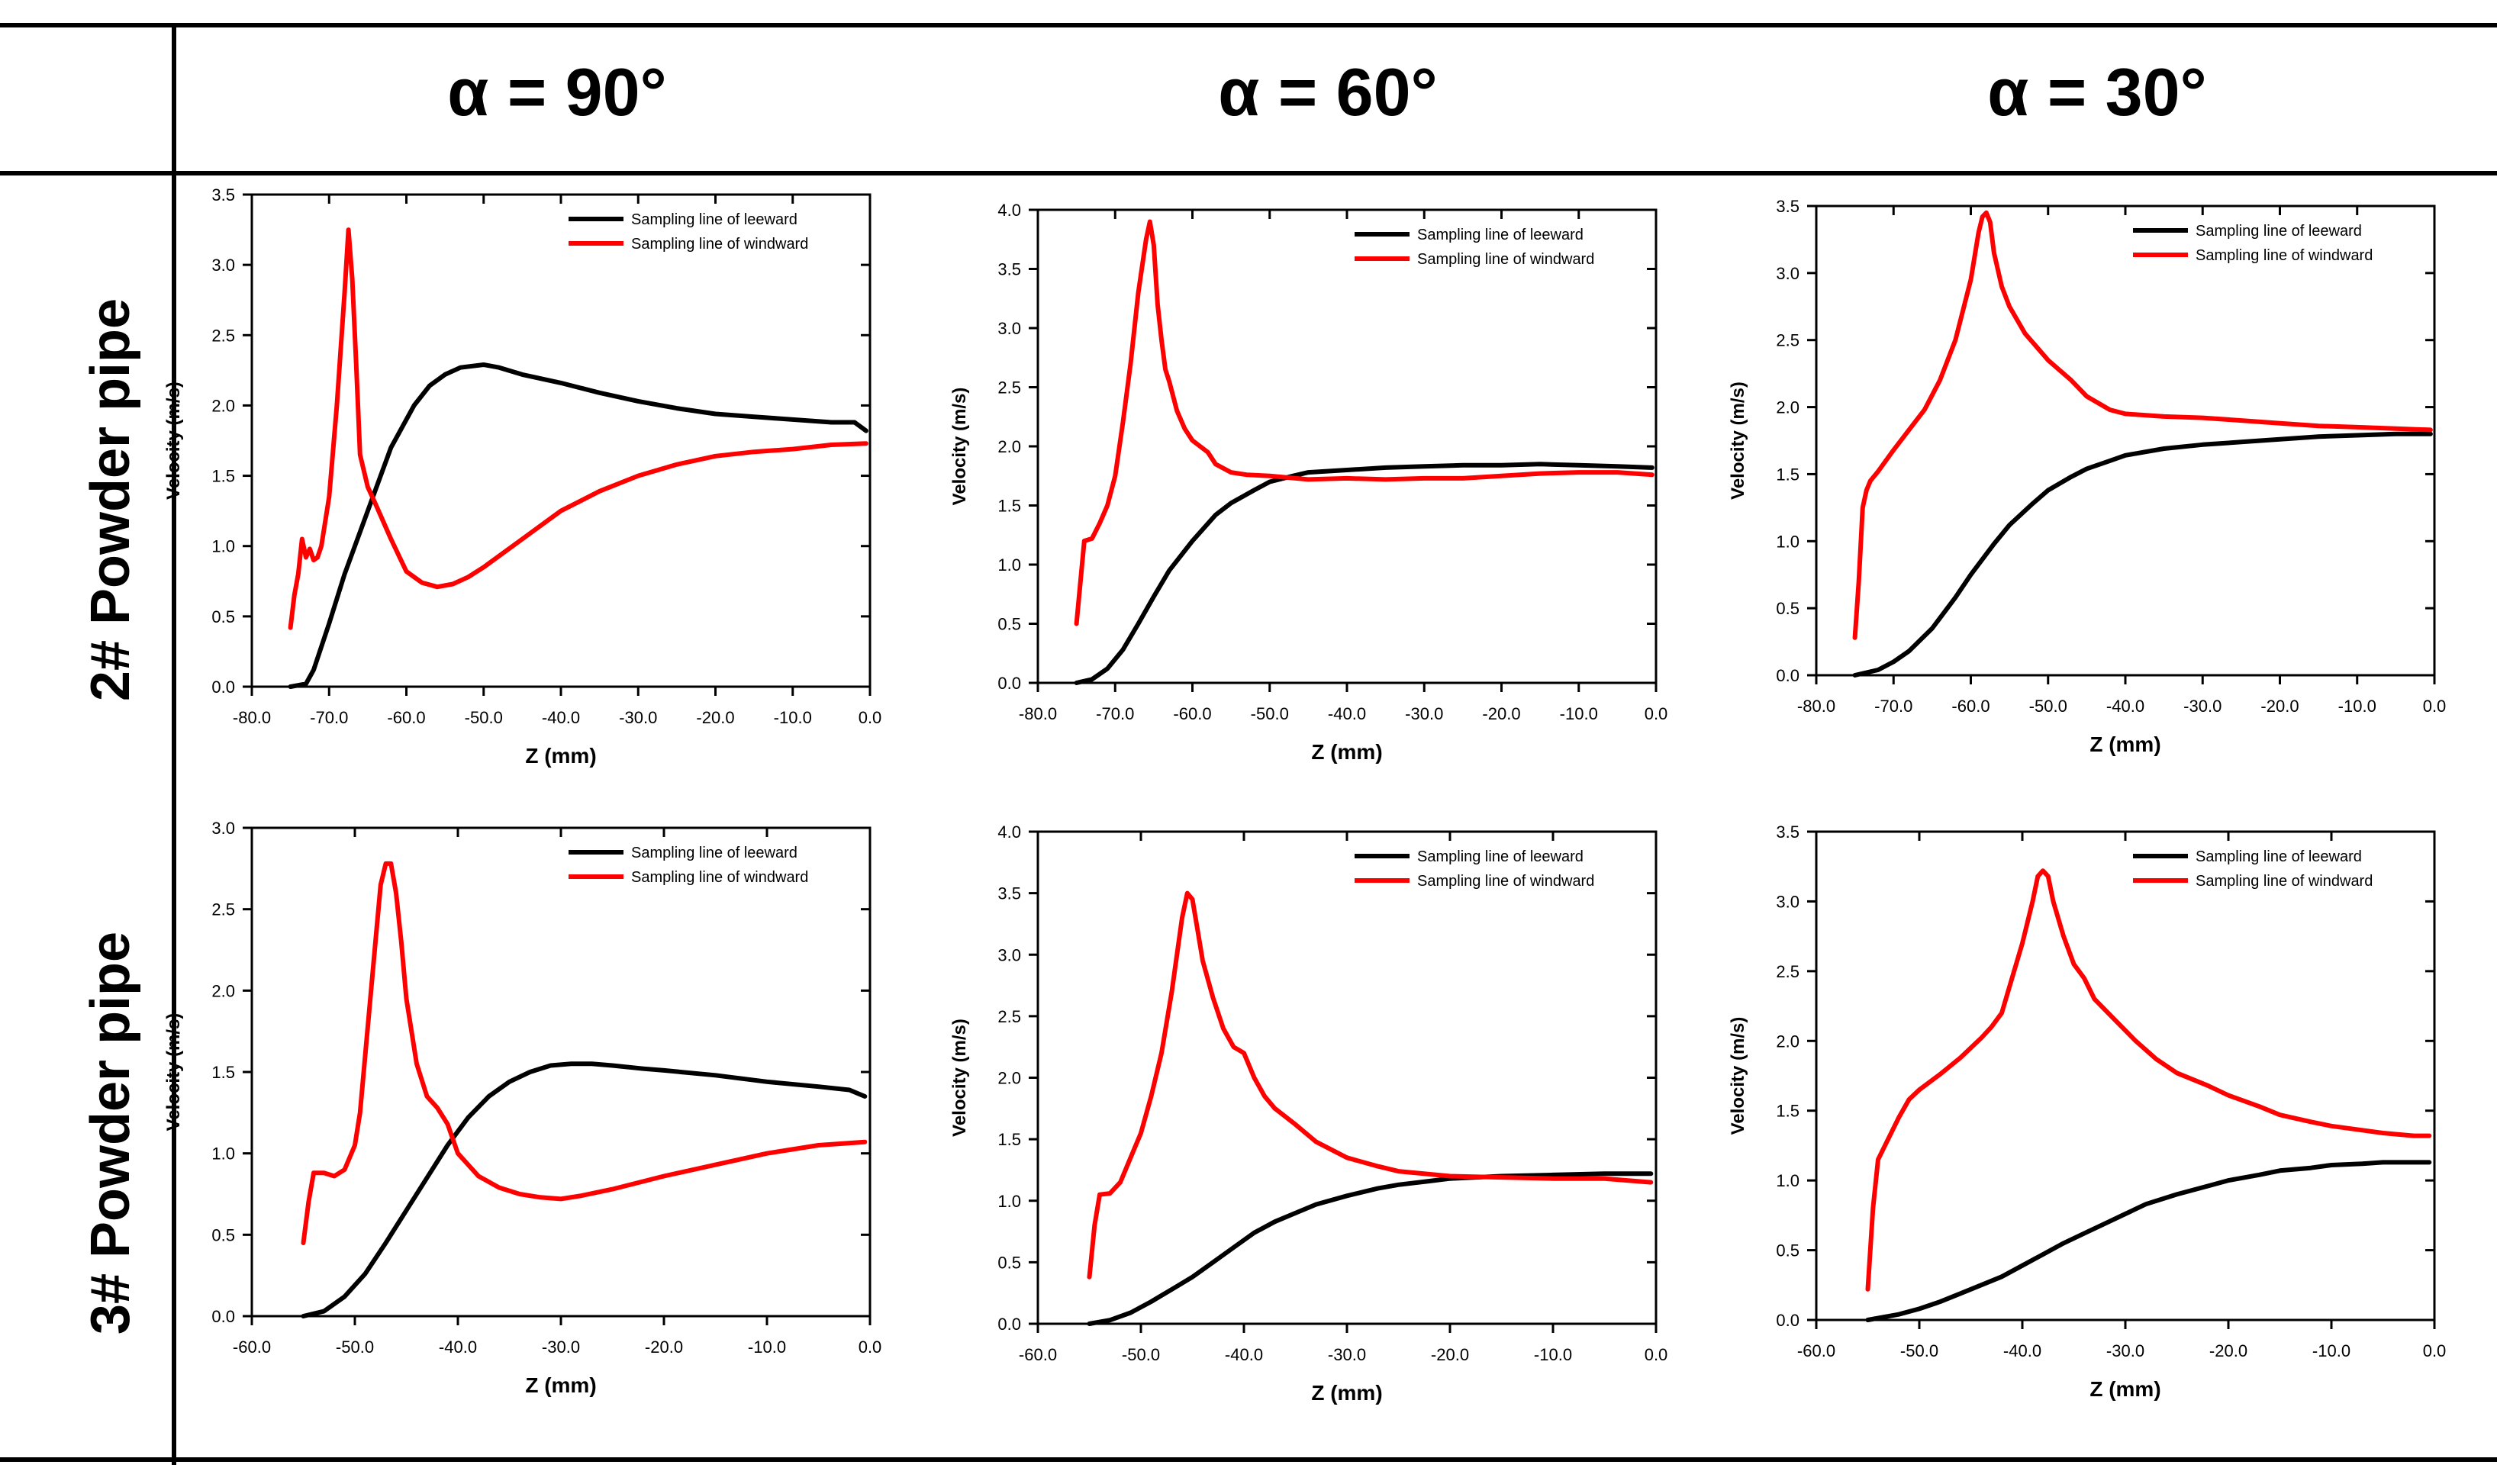 This screenshot has height=1484, width=2497. Describe the element at coordinates (1248, 25) in the screenshot. I see `table-top-rule` at that location.